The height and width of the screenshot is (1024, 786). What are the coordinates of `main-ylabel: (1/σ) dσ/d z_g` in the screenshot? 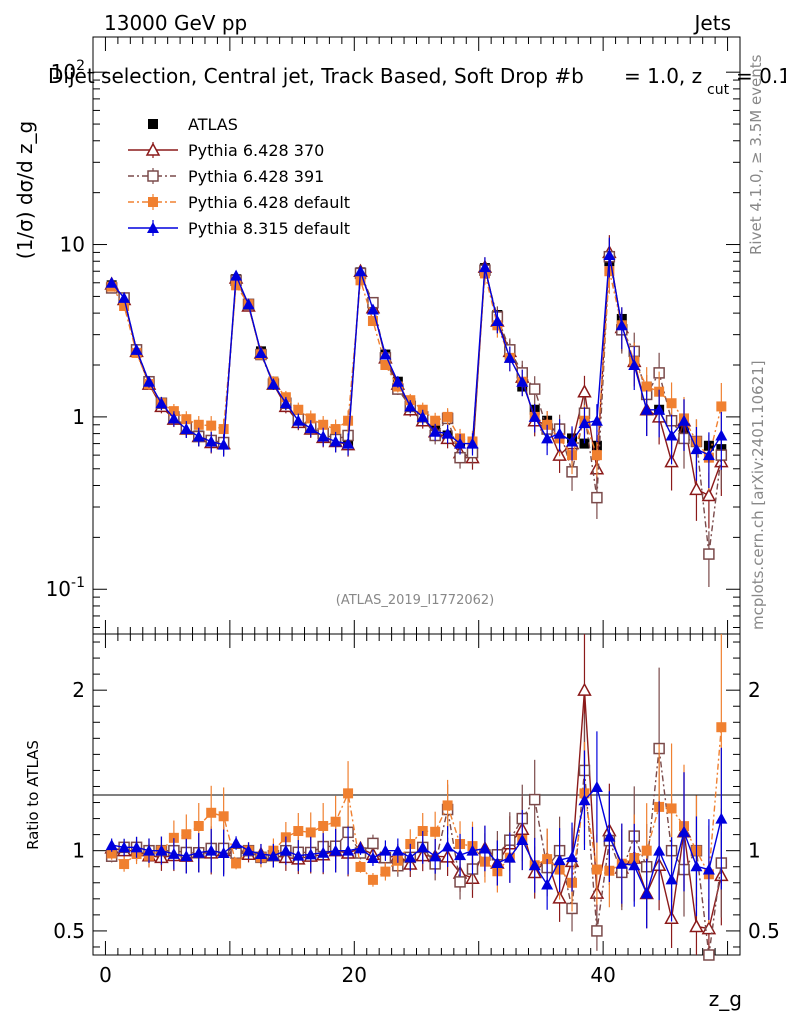 It's located at (25, 190).